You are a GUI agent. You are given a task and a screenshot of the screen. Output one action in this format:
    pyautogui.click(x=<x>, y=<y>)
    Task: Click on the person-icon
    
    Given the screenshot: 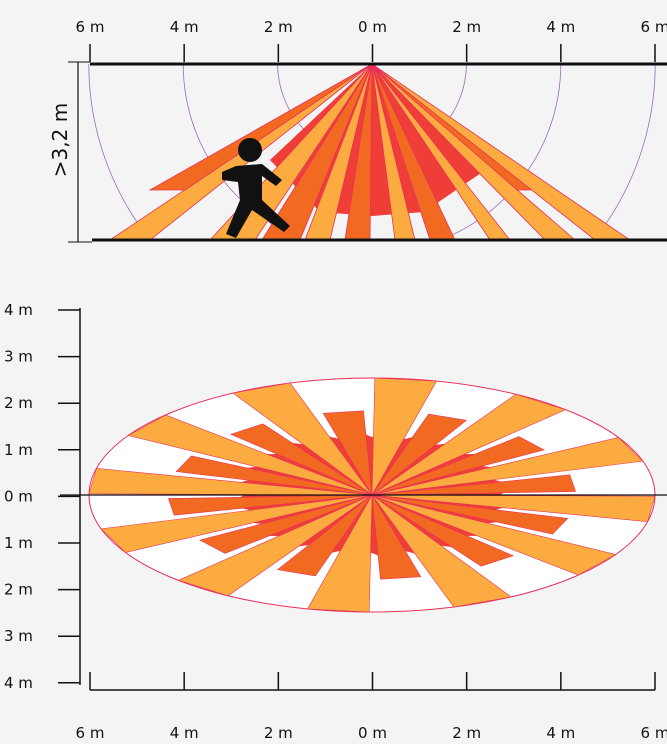 What is the action you would take?
    pyautogui.click(x=256, y=188)
    